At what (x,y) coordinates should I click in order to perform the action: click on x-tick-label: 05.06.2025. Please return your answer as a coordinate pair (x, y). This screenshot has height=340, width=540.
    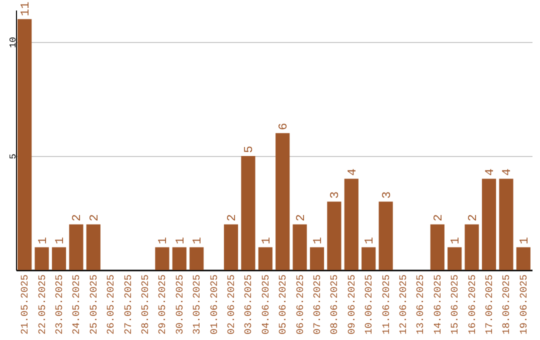
    Looking at the image, I should click on (284, 304).